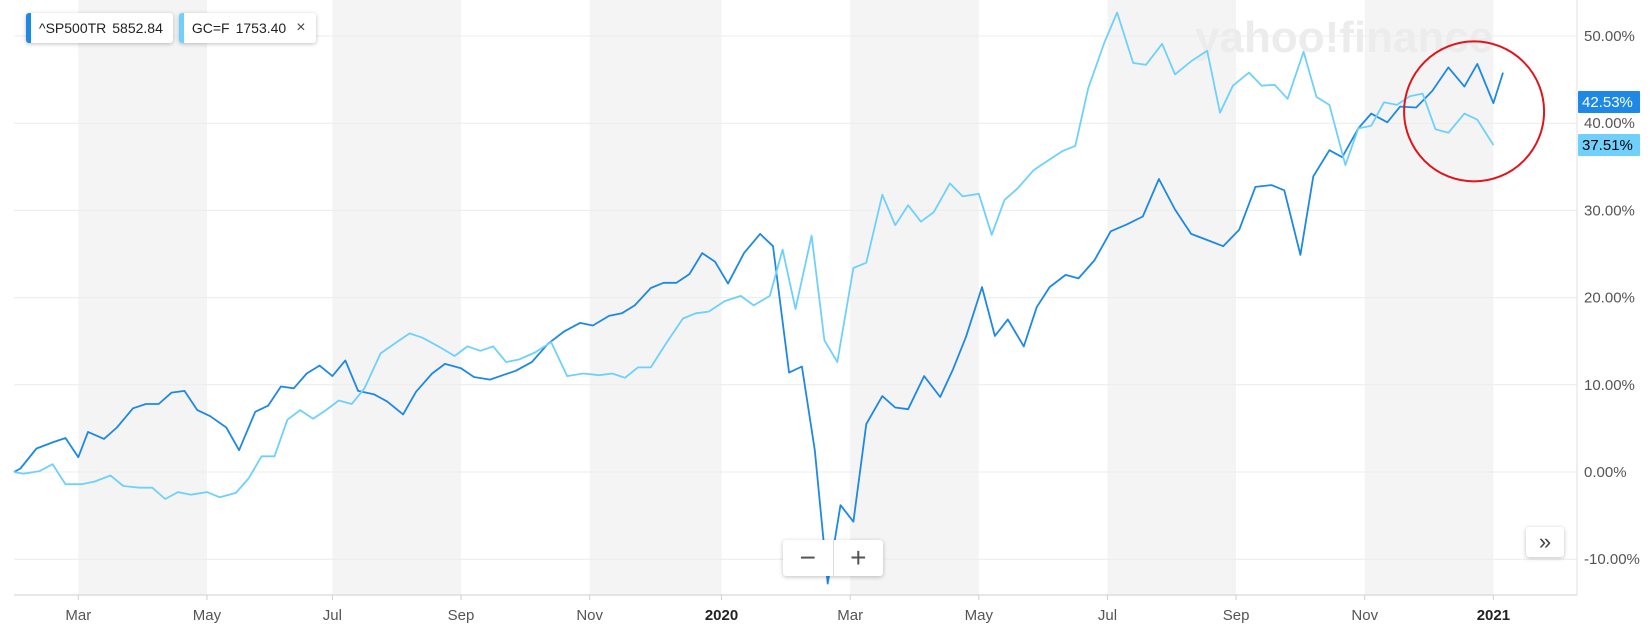 The height and width of the screenshot is (641, 1650). What do you see at coordinates (858, 557) in the screenshot?
I see `zoom-in-button: +` at bounding box center [858, 557].